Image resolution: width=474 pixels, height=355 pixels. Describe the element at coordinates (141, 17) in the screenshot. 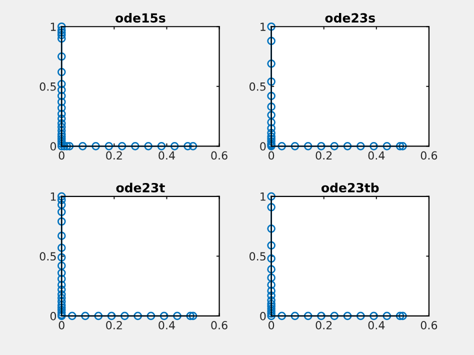

I see `chart-title: ode15s` at that location.